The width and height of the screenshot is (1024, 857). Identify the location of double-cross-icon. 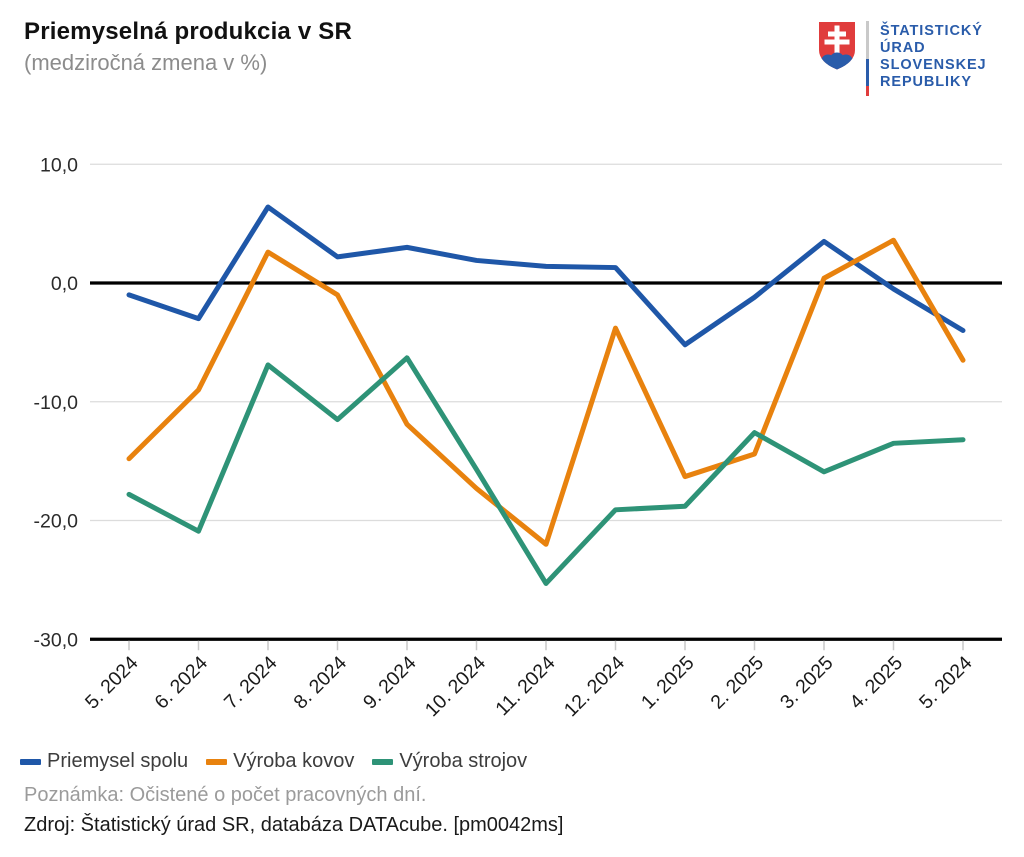
(837, 40).